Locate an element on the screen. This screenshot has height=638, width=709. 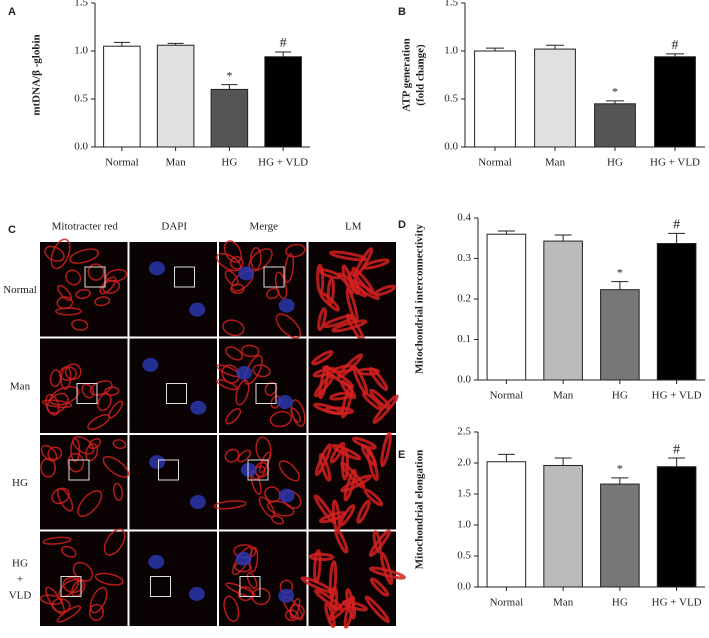
row-label: + is located at coordinates (20, 579).